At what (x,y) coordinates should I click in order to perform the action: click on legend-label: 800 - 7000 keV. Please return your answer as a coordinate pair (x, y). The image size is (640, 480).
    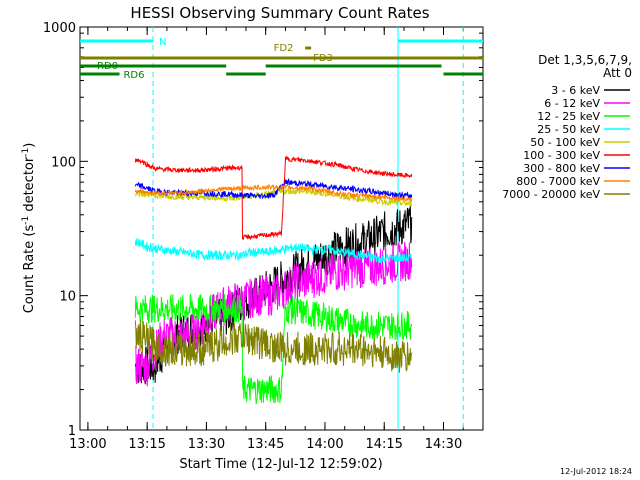
    Looking at the image, I should click on (558, 181).